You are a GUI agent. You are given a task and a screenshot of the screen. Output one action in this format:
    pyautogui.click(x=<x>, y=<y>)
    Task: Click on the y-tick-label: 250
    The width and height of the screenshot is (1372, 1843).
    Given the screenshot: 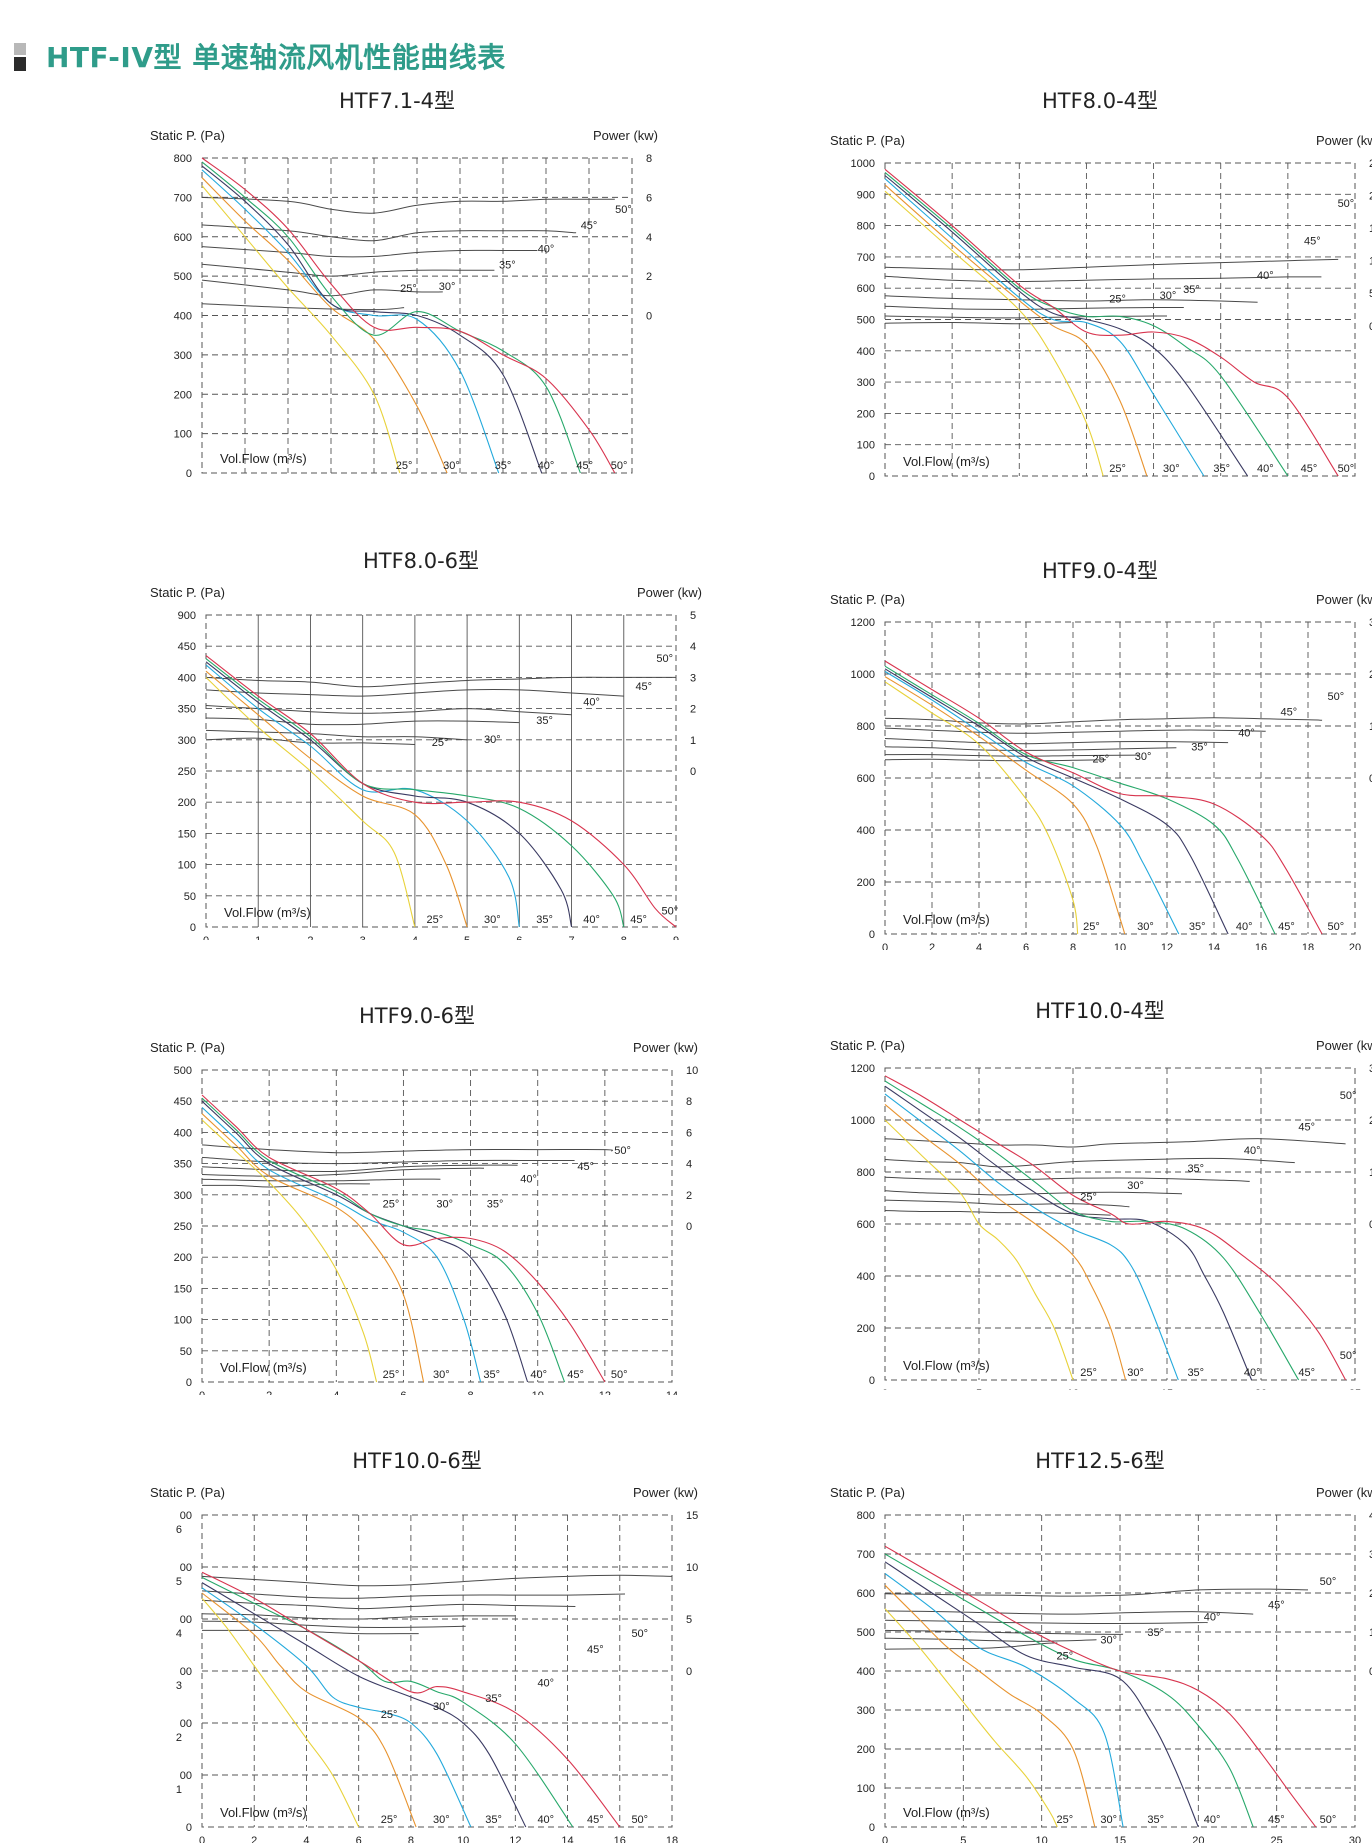 What is the action you would take?
    pyautogui.click(x=187, y=772)
    